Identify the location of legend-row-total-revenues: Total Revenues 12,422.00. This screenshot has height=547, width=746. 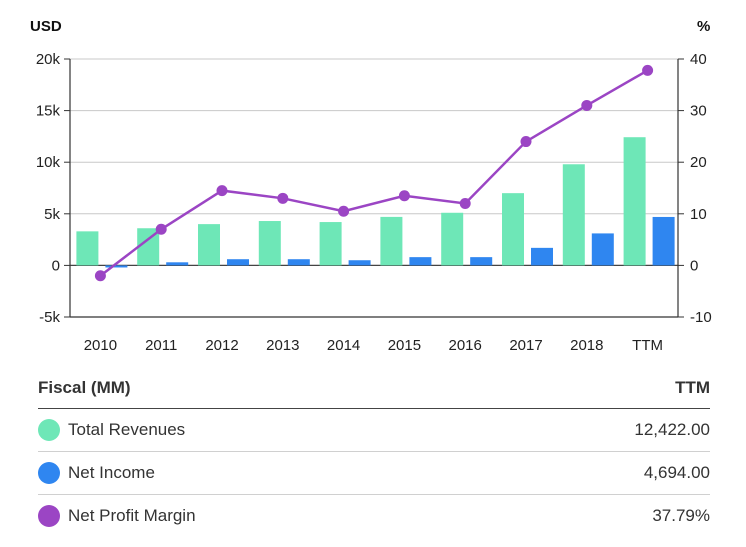
(374, 430).